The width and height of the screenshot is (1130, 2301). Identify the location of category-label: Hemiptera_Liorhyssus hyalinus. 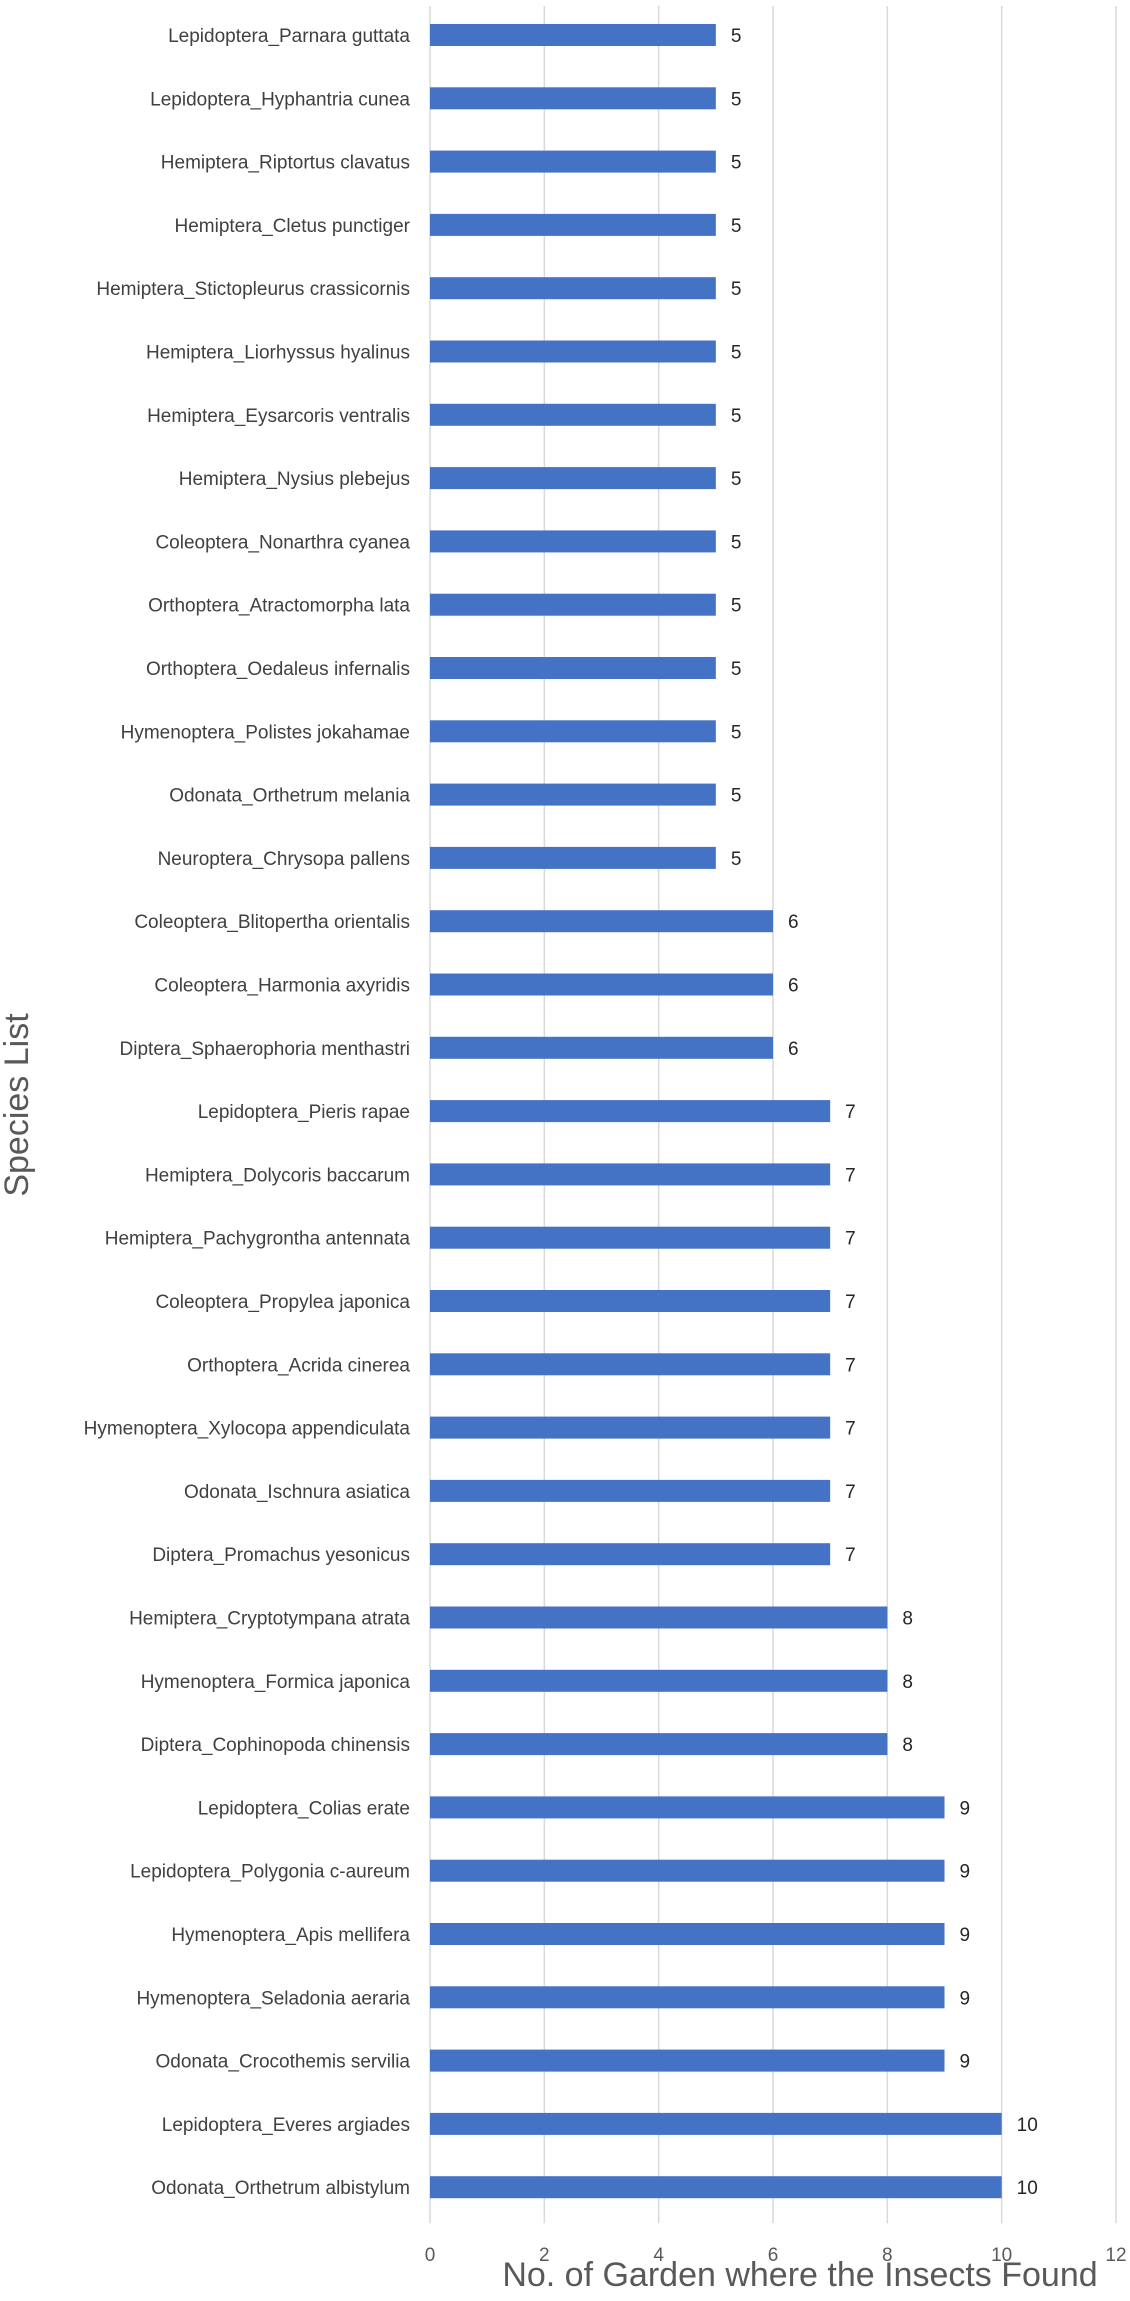
(278, 353).